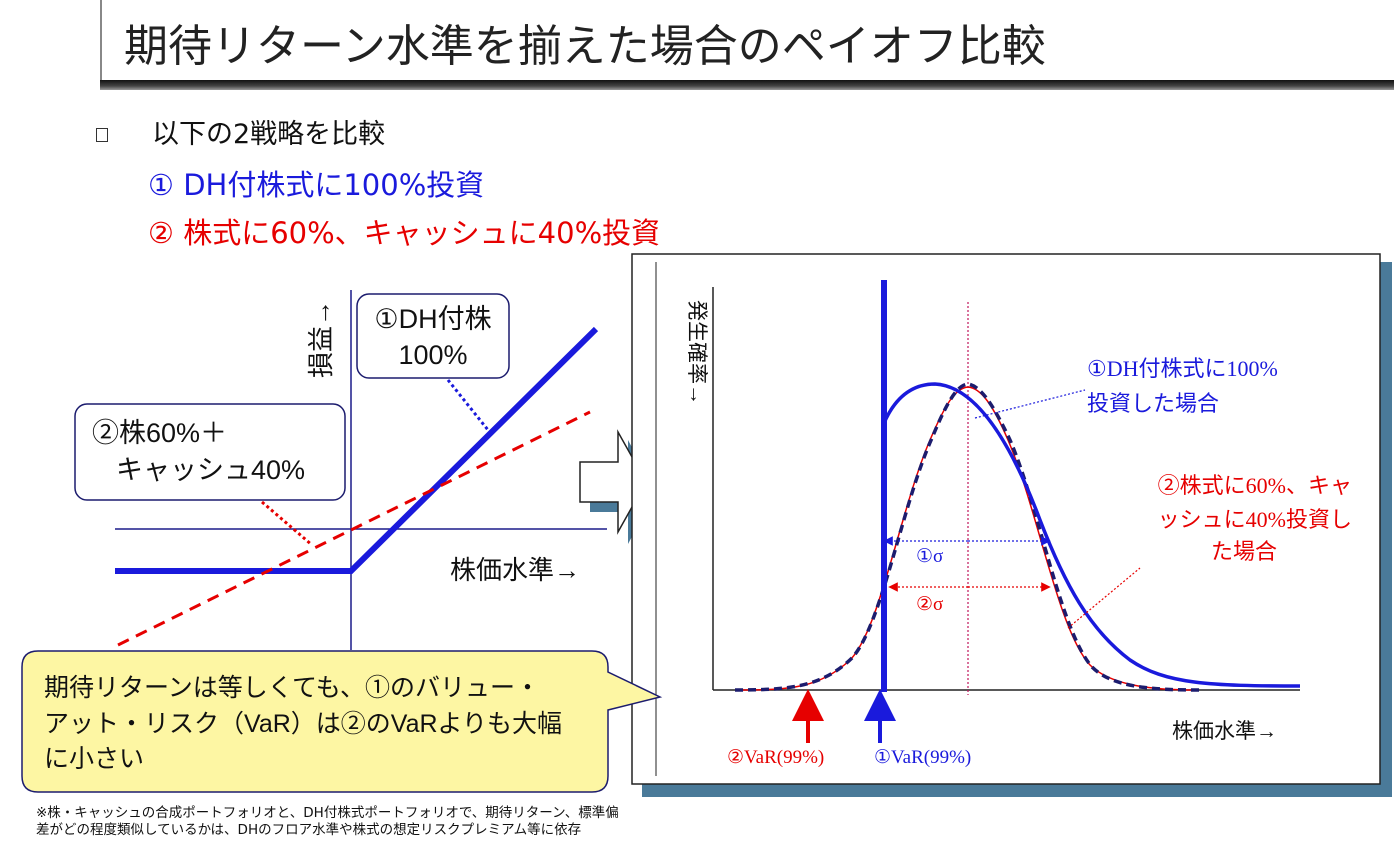 This screenshot has height=864, width=1394. I want to click on strategy-1-text: ① DH付株式に100%投資, so click(316, 185).